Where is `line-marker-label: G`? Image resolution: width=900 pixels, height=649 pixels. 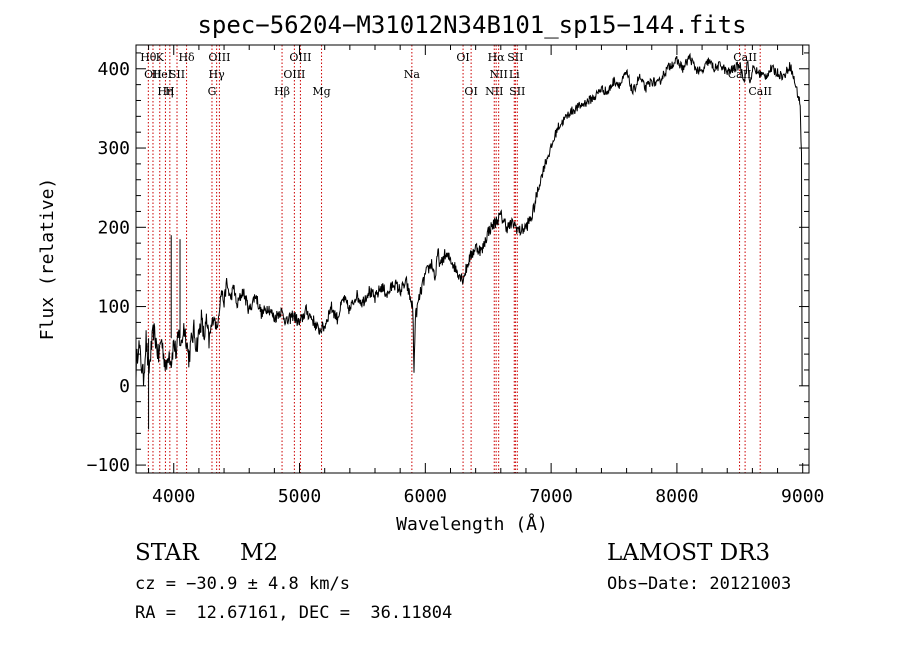 line-marker-label: G is located at coordinates (212, 91).